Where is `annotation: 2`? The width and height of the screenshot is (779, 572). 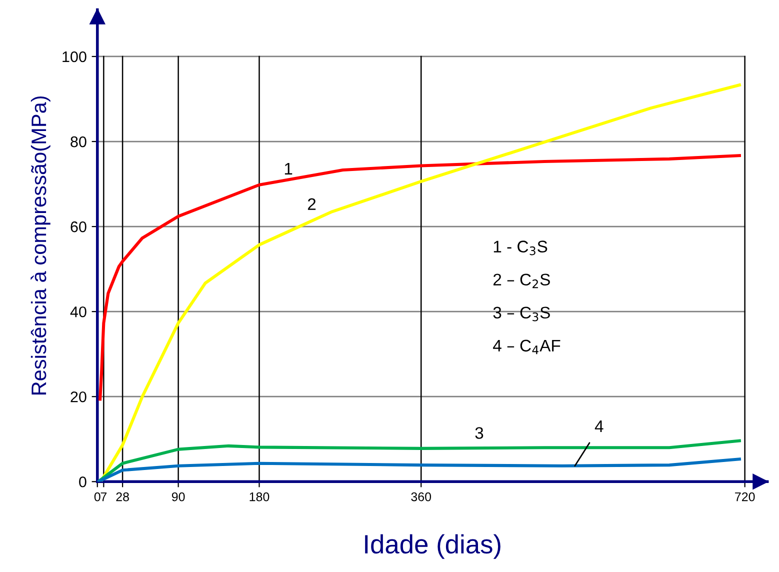 annotation: 2 is located at coordinates (312, 204).